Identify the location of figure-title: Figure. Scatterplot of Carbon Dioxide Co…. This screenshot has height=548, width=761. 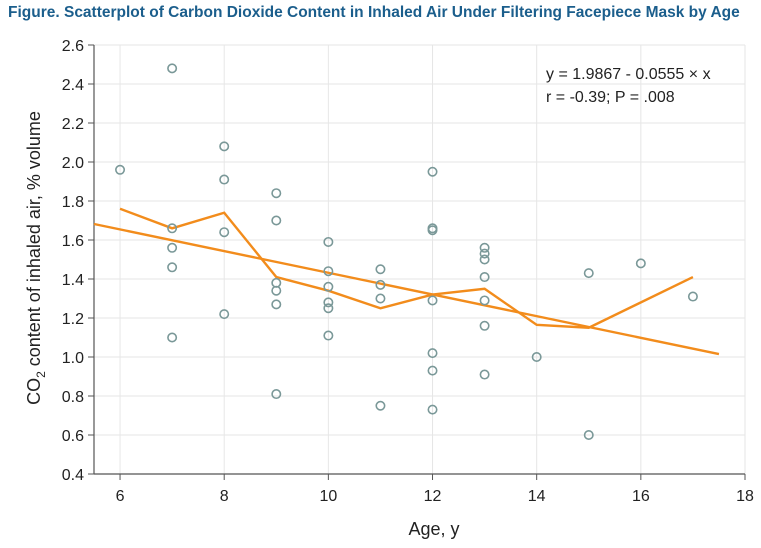
(374, 12).